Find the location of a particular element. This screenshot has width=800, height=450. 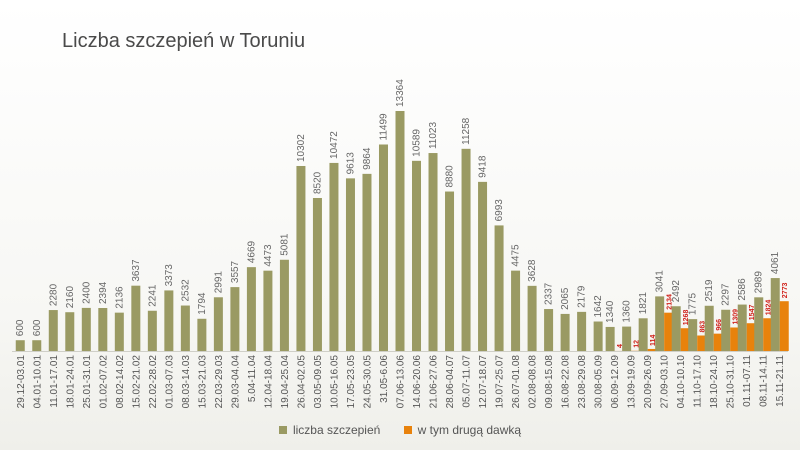

category-label: 04.01-10.01 is located at coordinates (37, 382).